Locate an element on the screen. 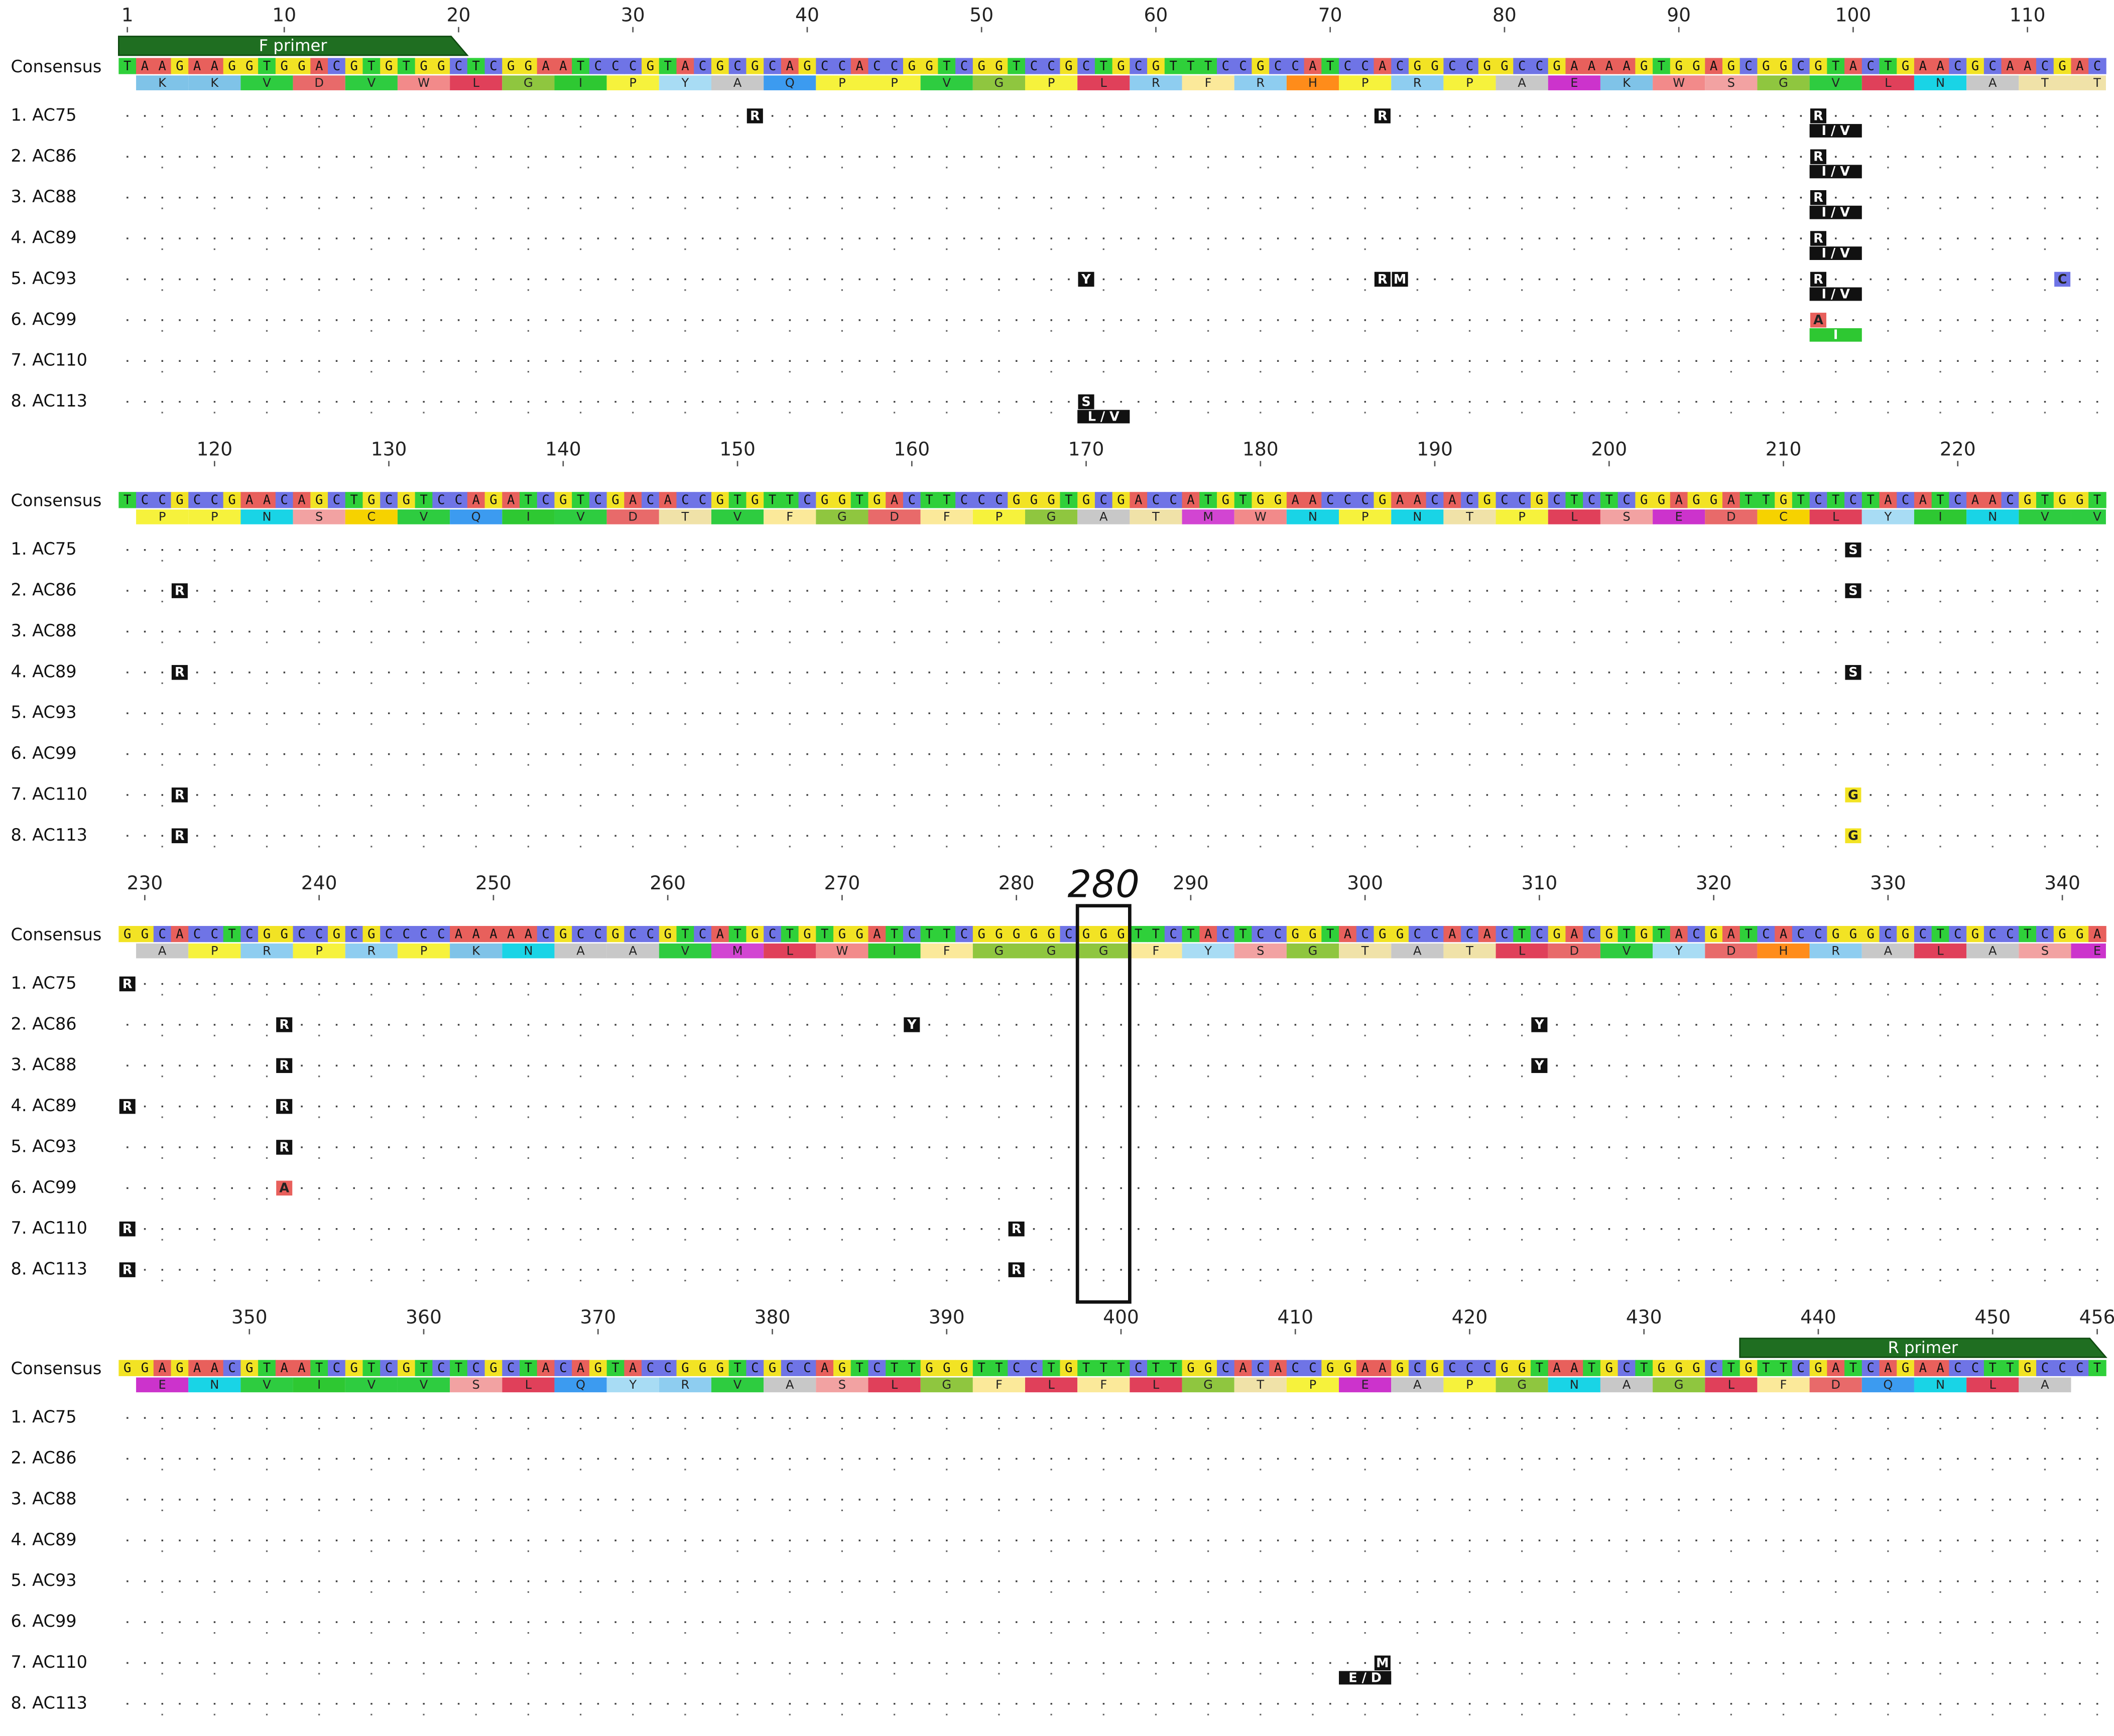  amino-acid: D is located at coordinates (633, 517).